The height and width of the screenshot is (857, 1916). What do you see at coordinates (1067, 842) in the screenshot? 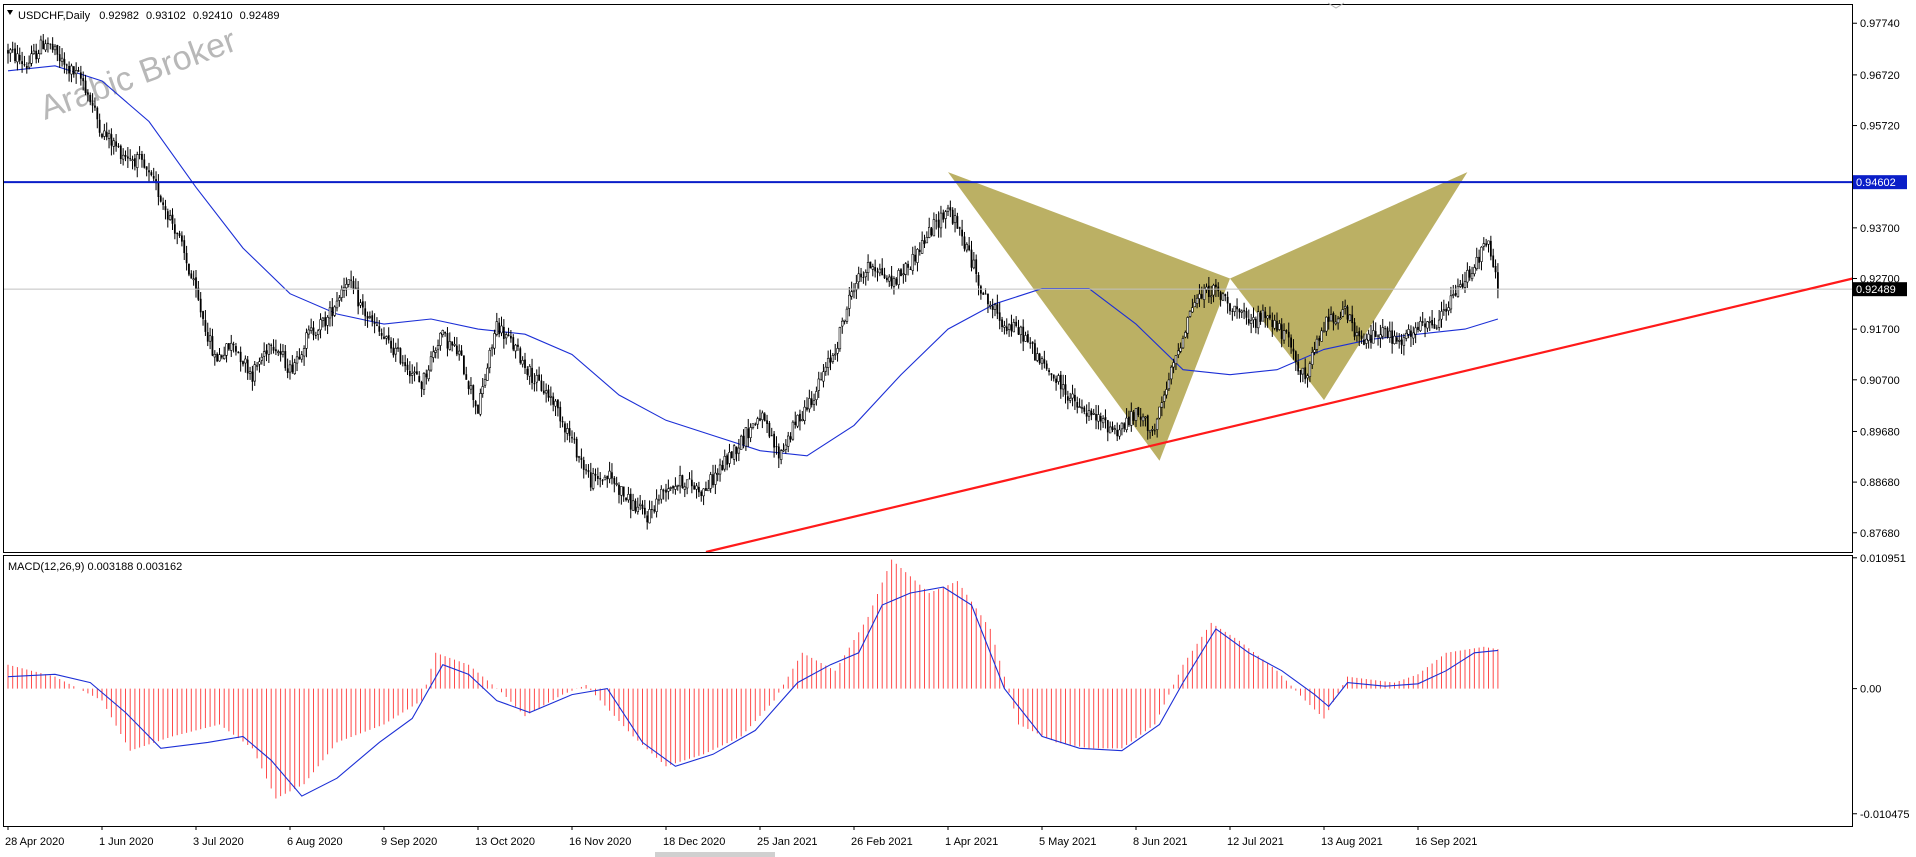
I see `time-tick-label: 5 May 2021` at bounding box center [1067, 842].